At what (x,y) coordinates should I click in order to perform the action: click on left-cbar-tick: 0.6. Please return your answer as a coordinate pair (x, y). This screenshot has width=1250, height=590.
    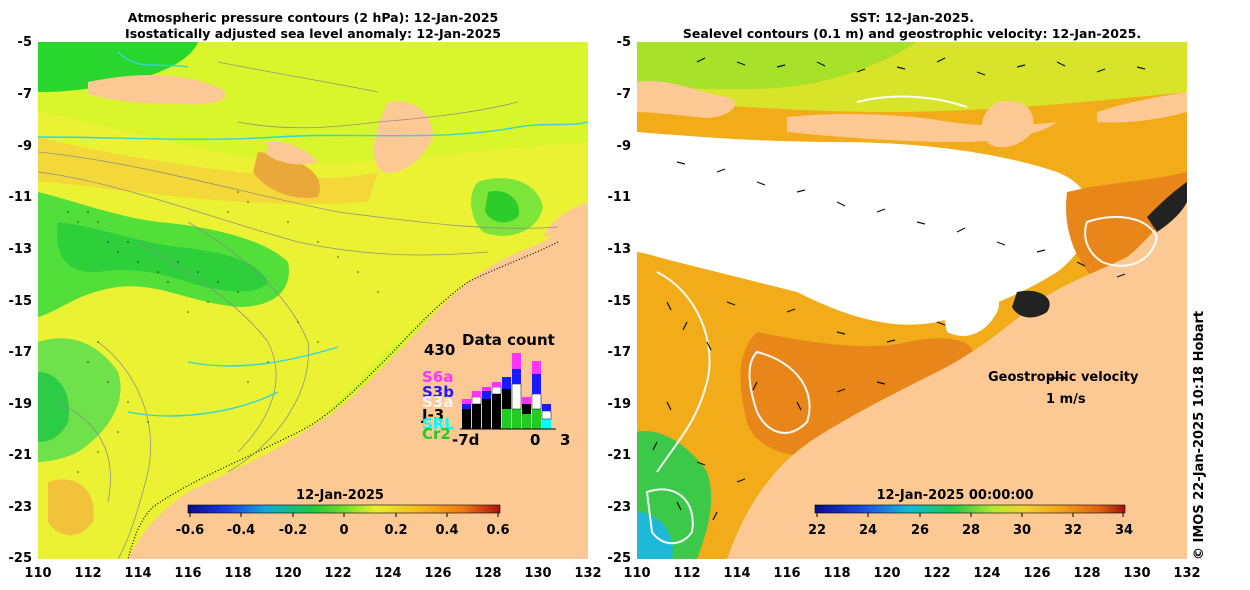
    Looking at the image, I should click on (498, 530).